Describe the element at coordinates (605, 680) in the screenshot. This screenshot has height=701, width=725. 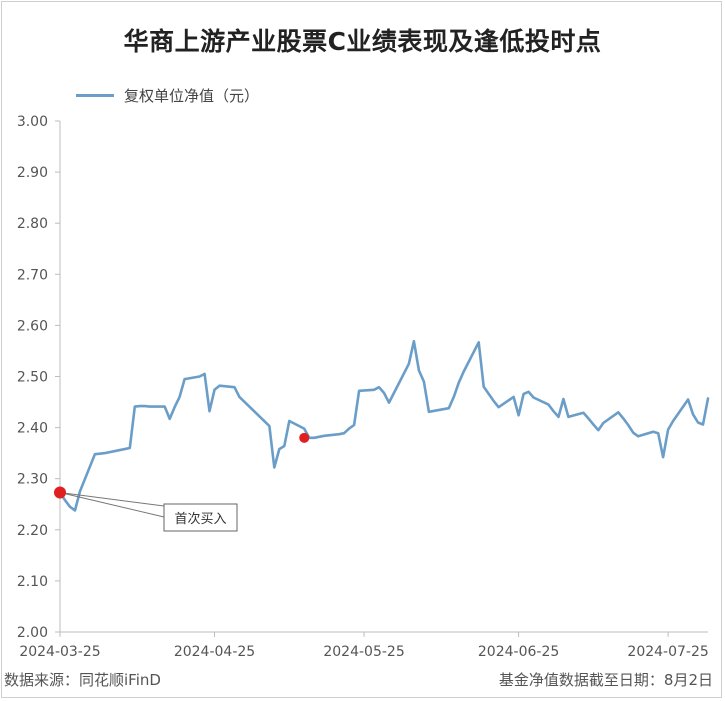
I see `data-cutoff-date: 基金净值数据截至日期：8月2日` at that location.